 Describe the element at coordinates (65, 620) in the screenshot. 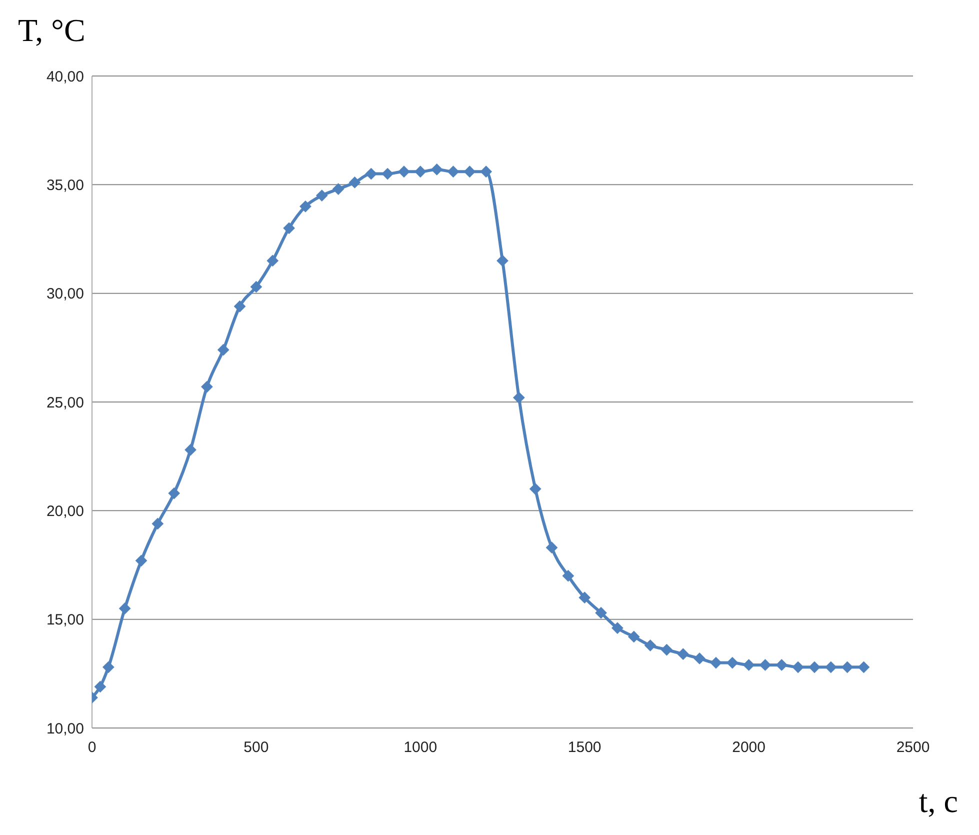

I see `y-tick-label: 15,00` at that location.